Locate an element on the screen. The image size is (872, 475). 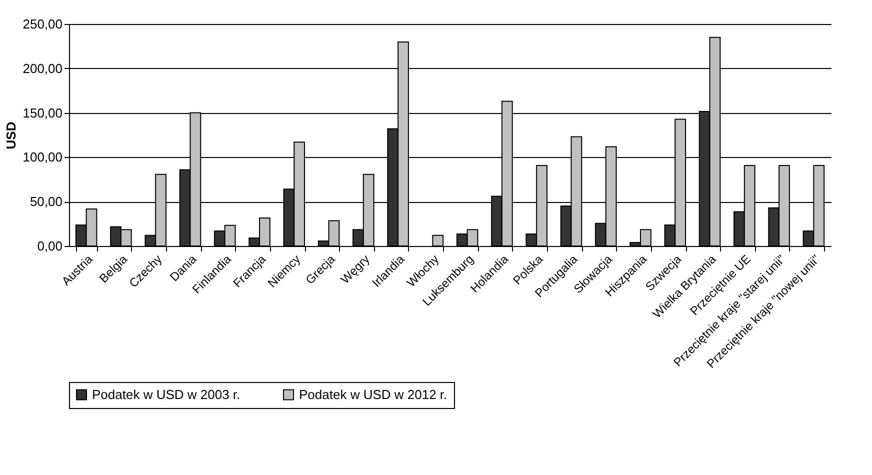
y-tick-label: 200,00 is located at coordinates (42, 68).